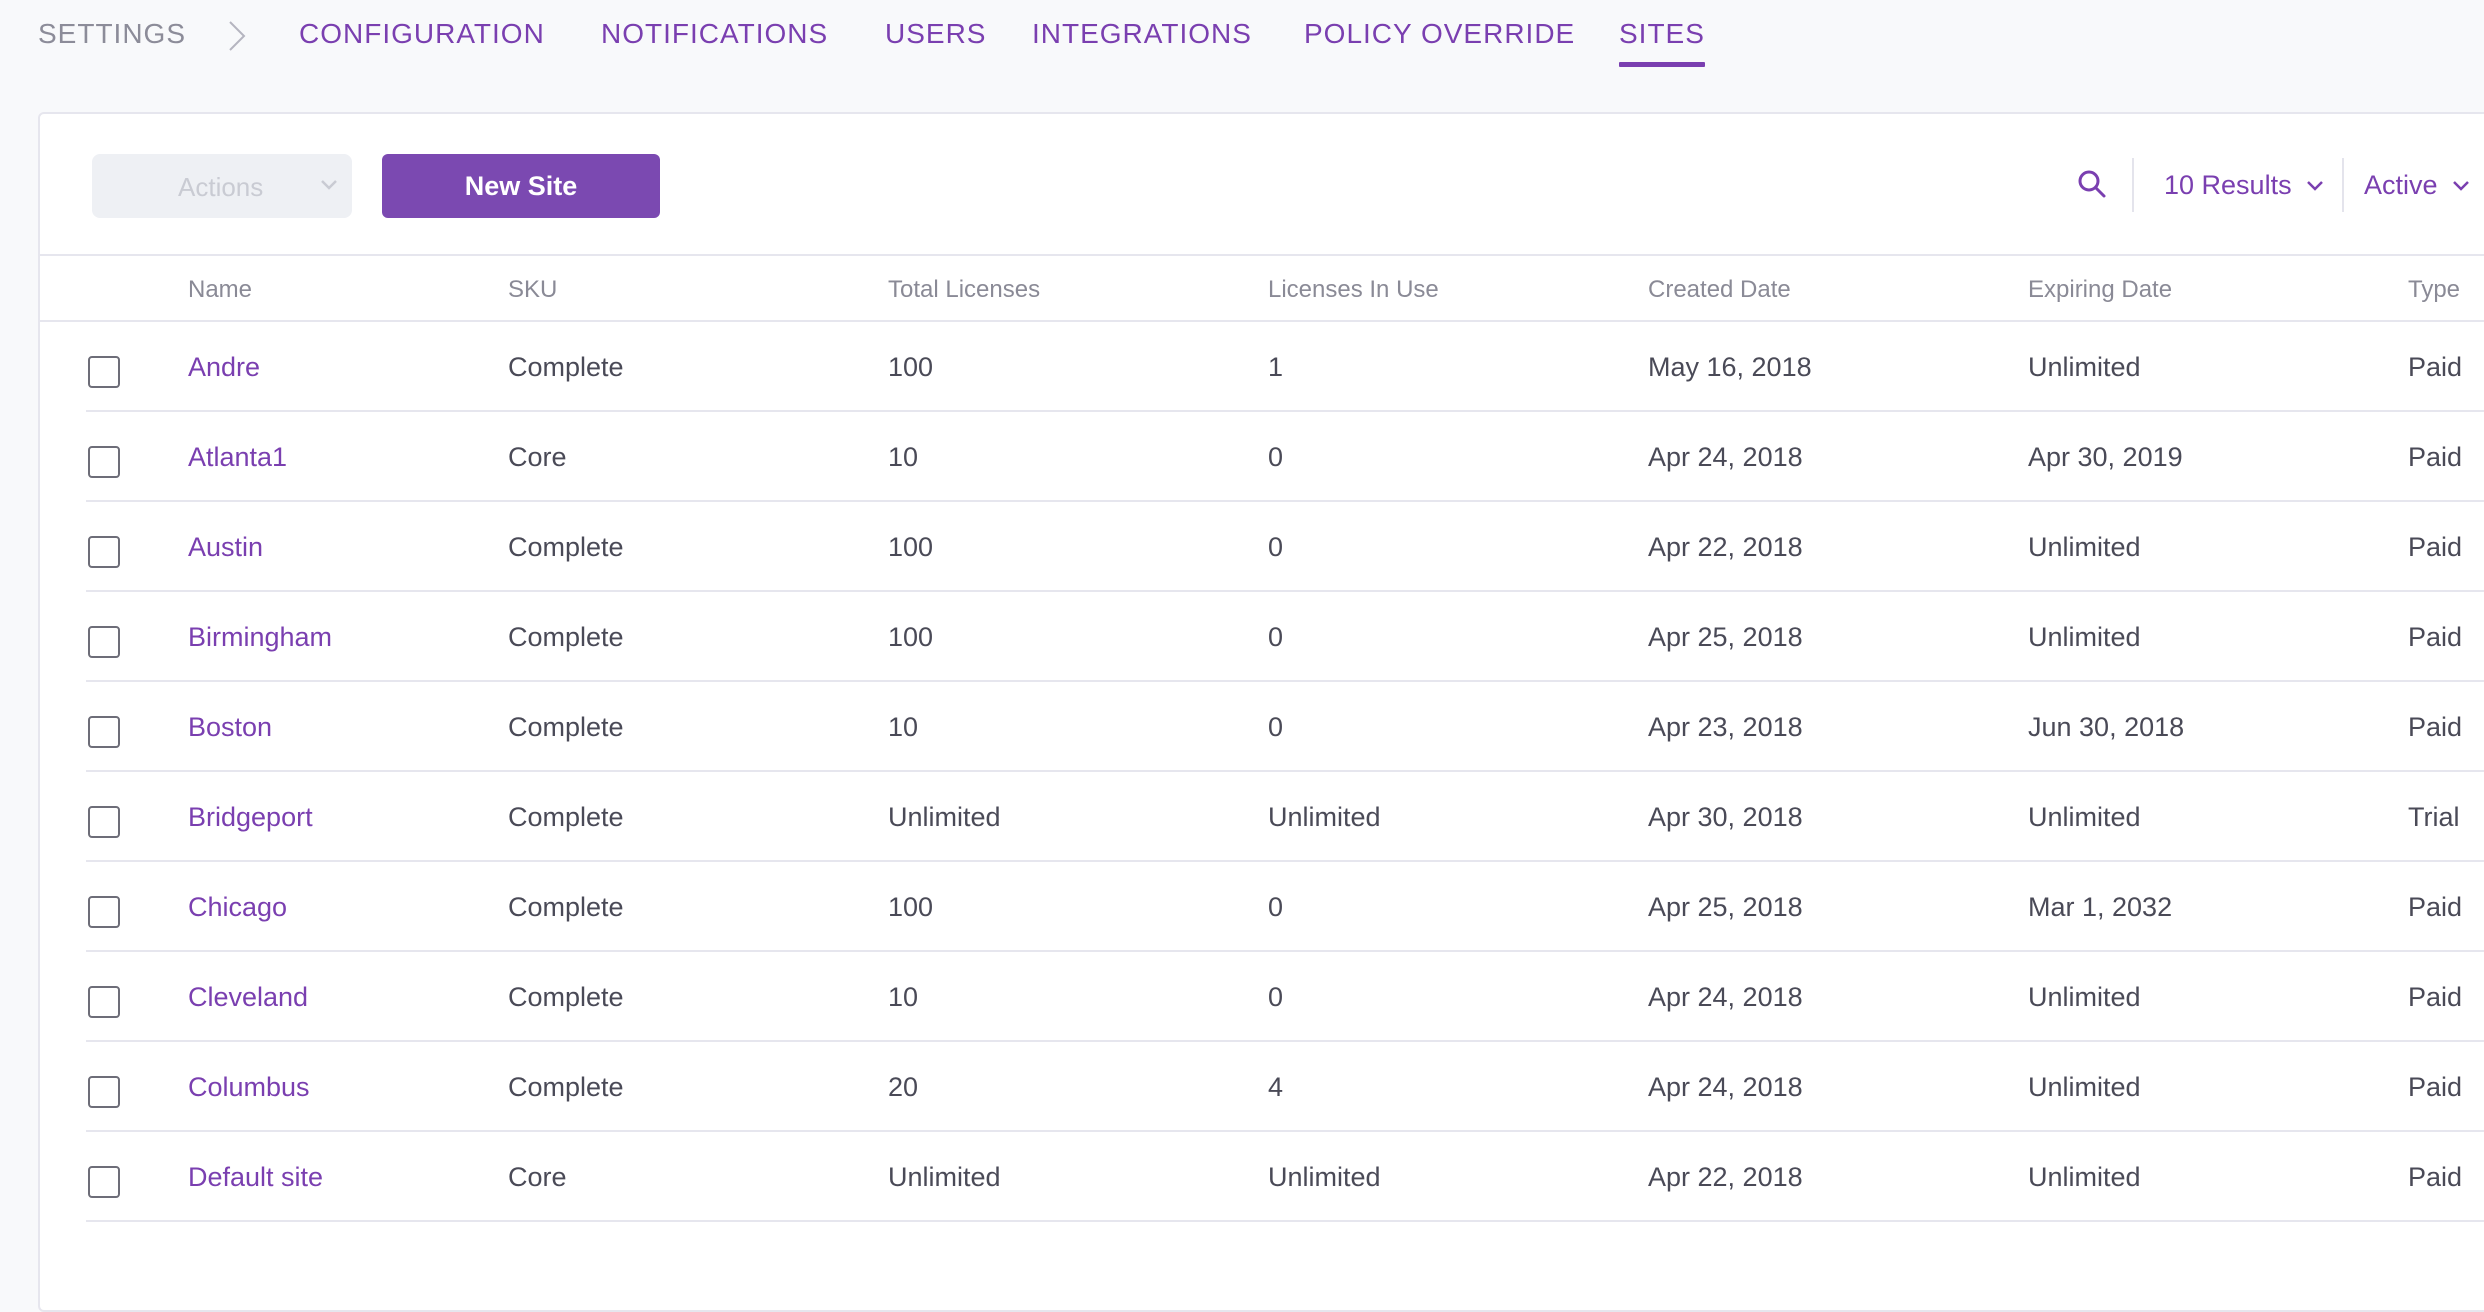 This screenshot has width=2484, height=1312. Describe the element at coordinates (2434, 817) in the screenshot. I see `type-cell: Trial` at that location.